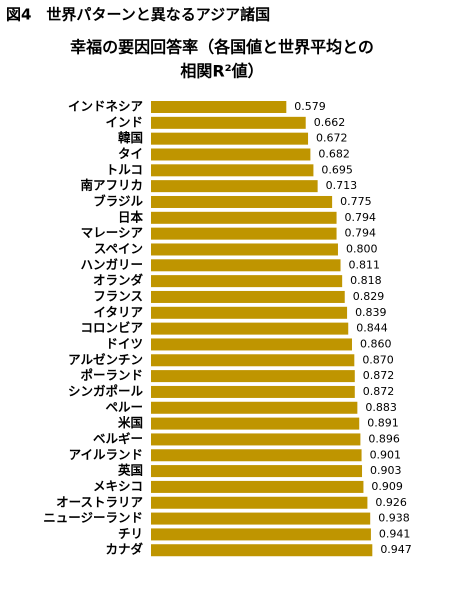 This screenshot has height=605, width=456. Describe the element at coordinates (391, 502) in the screenshot. I see `value-label: 0.926` at that location.